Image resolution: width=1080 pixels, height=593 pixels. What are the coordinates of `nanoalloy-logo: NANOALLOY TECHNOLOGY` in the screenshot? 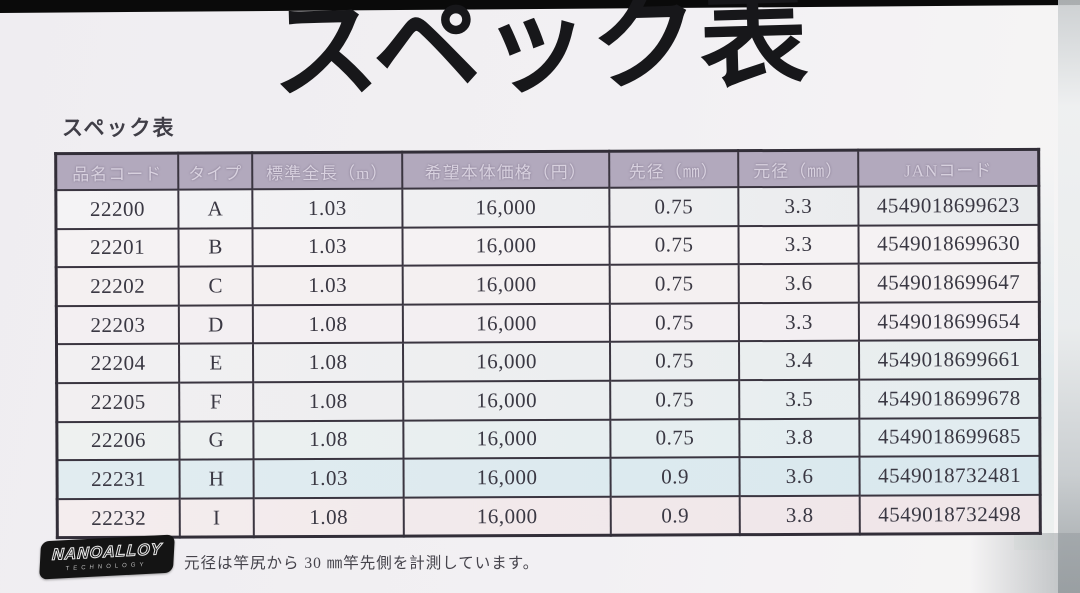 It's located at (107, 557).